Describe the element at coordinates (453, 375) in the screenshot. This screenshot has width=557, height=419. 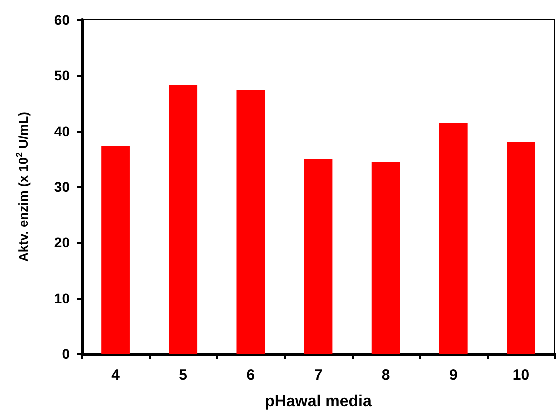
I see `x-tick-label: 9` at that location.